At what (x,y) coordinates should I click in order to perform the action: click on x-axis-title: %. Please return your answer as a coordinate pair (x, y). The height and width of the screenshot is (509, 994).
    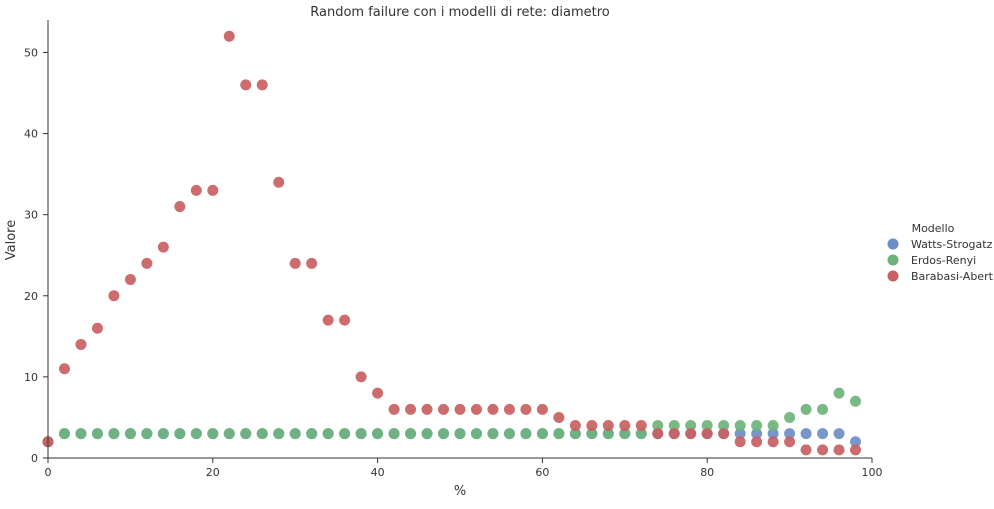
    Looking at the image, I should click on (460, 491).